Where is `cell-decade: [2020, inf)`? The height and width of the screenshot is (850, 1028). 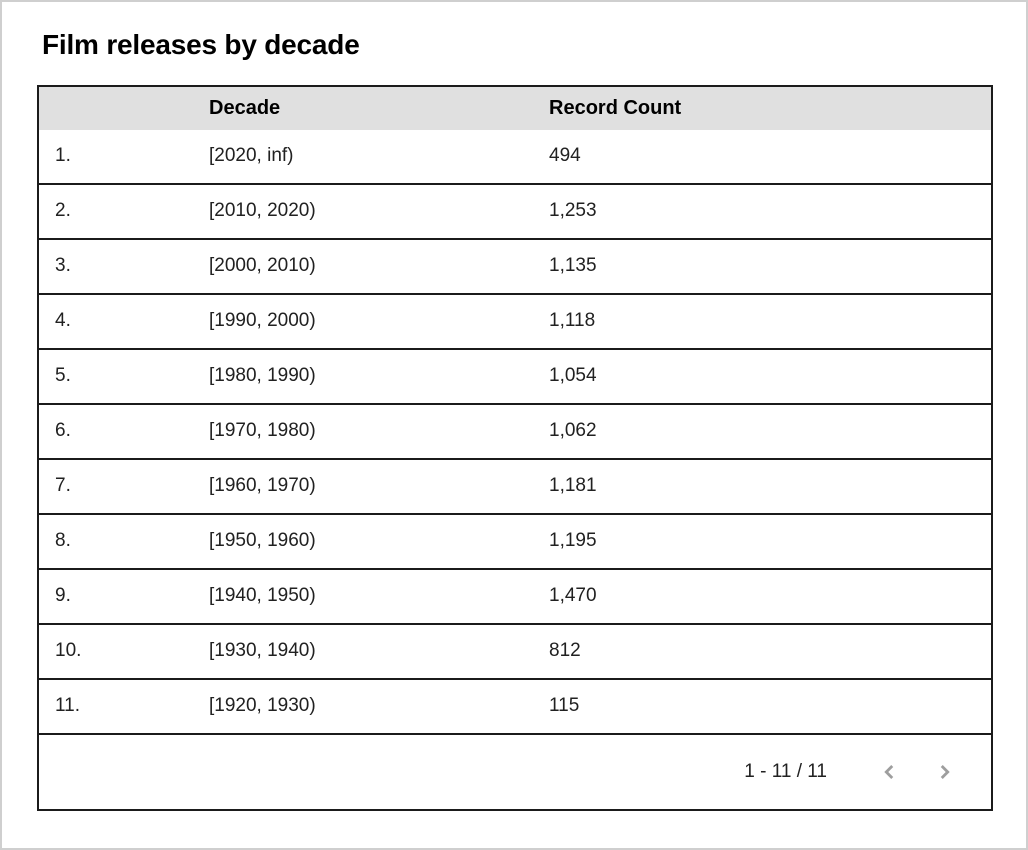
cell-decade: [2020, inf) is located at coordinates (251, 156).